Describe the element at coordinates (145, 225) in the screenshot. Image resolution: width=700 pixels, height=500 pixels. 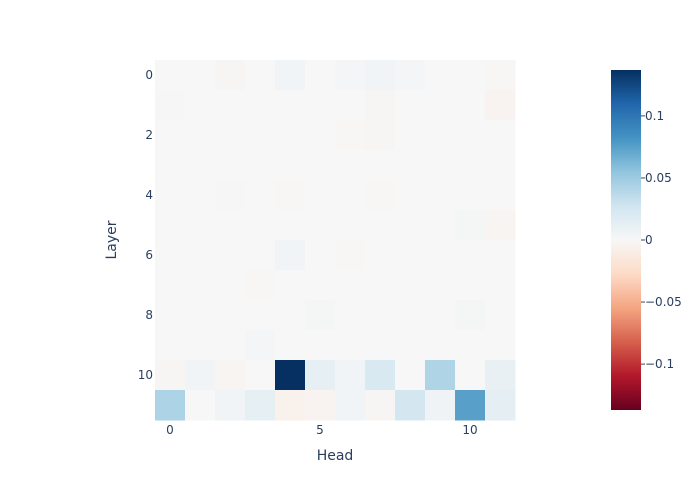
I see `y-axis-ticks: 0 2 4 6 8 10` at that location.